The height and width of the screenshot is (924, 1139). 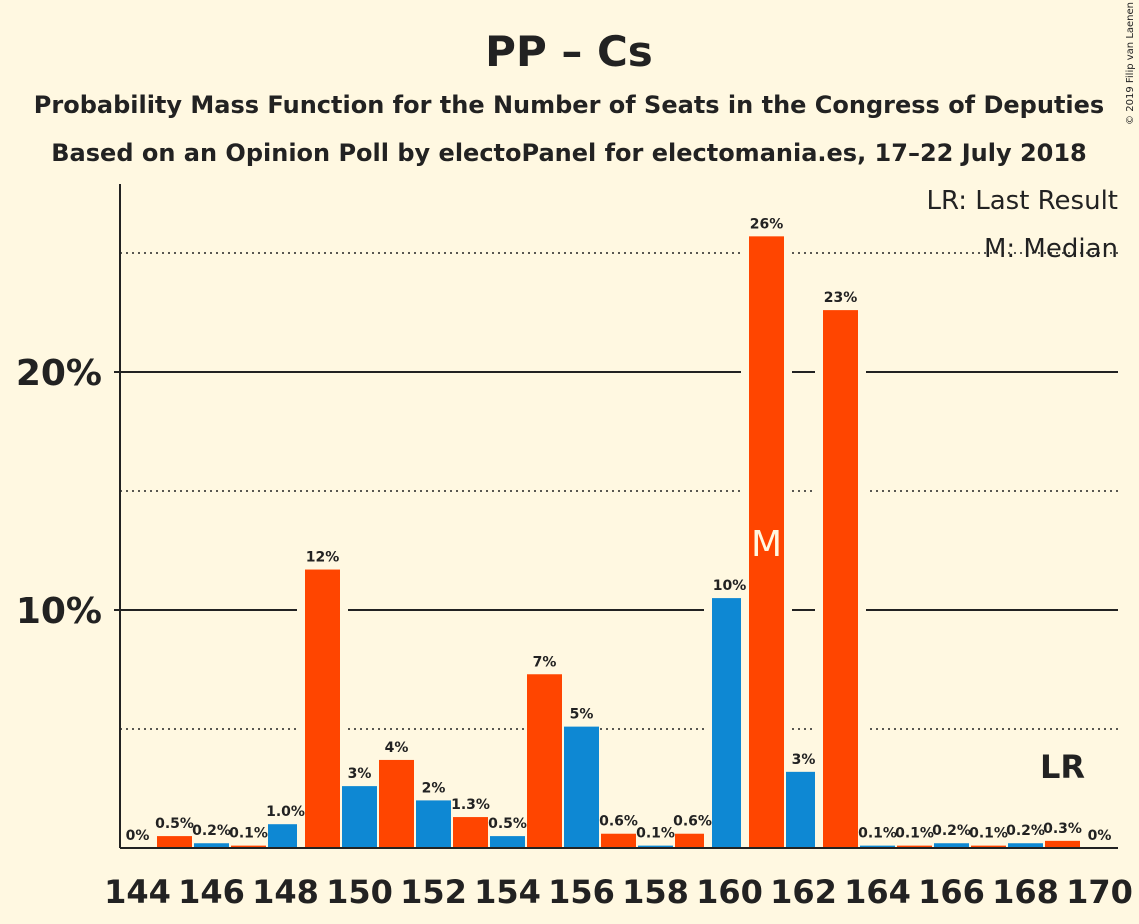 I want to click on bar-label-169: 0.3%, so click(x=1062, y=829).